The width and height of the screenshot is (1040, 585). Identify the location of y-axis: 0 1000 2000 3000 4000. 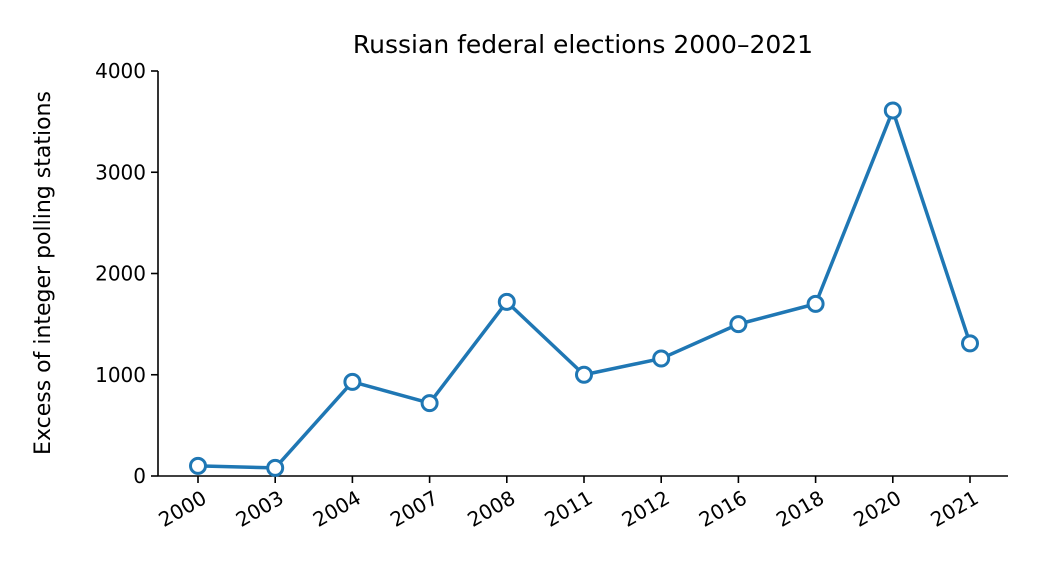
(127, 273).